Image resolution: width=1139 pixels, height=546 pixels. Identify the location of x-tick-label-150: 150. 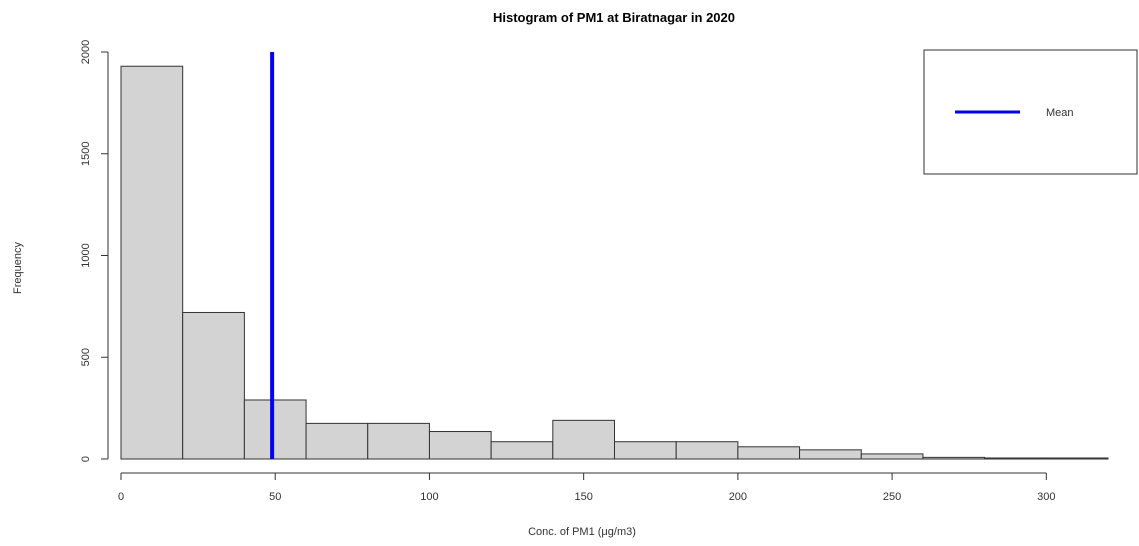
(583, 497).